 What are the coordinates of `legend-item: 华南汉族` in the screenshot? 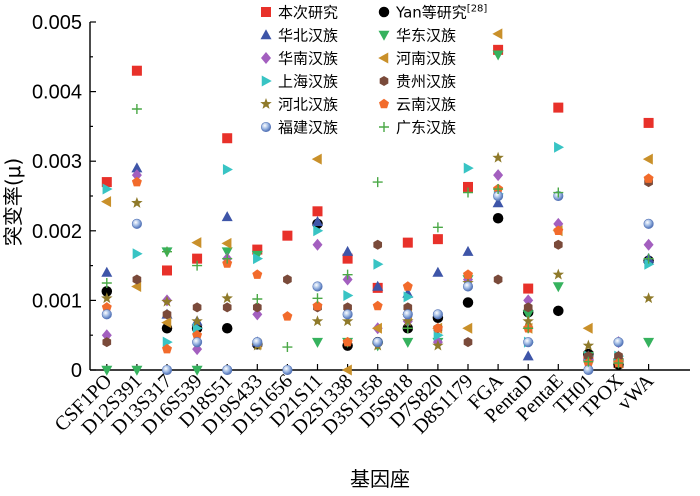 It's located at (299, 59).